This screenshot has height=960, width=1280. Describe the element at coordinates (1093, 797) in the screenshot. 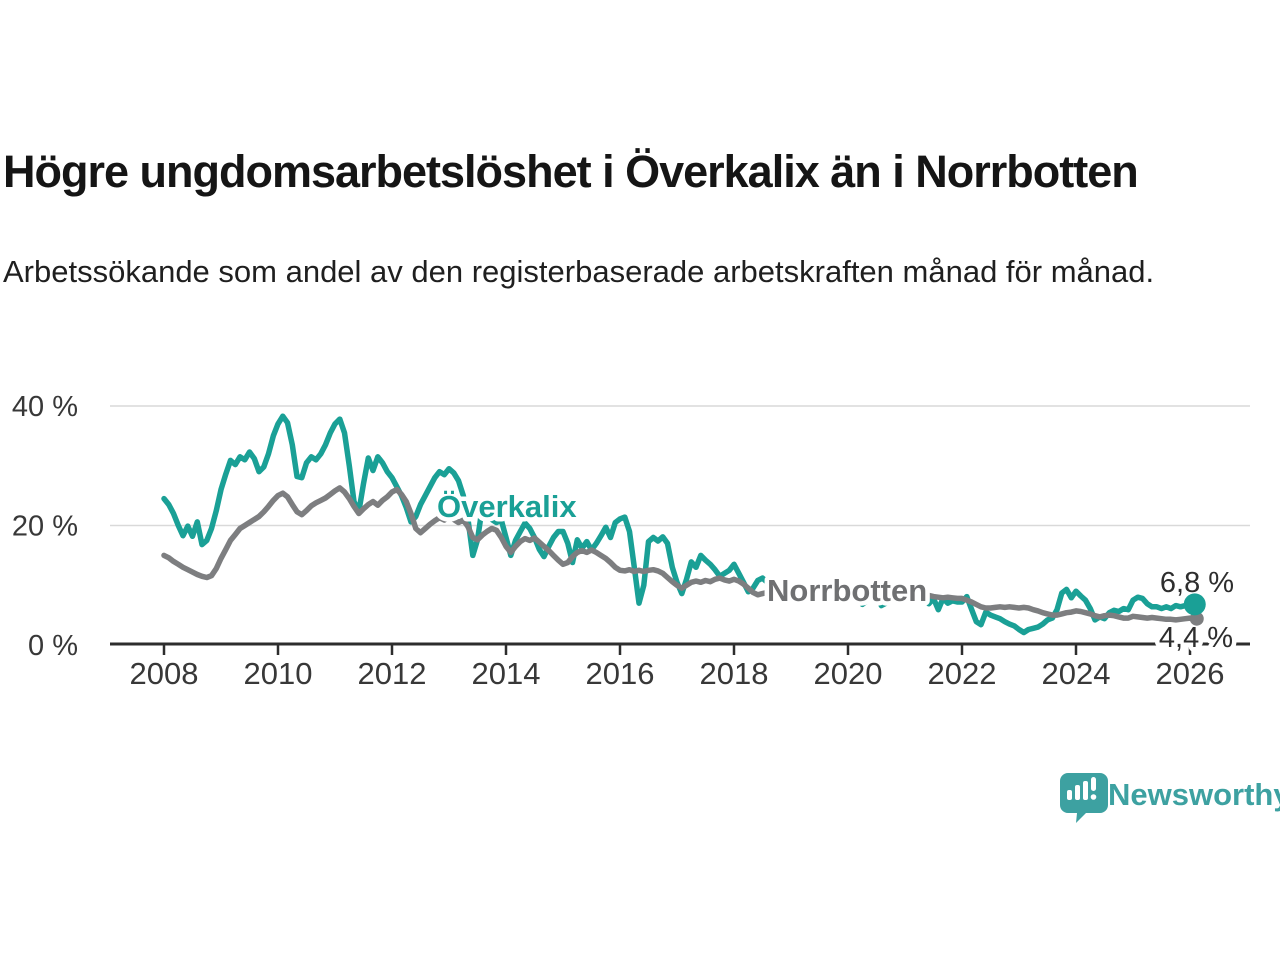

I see `logo-exclamation-dot` at that location.